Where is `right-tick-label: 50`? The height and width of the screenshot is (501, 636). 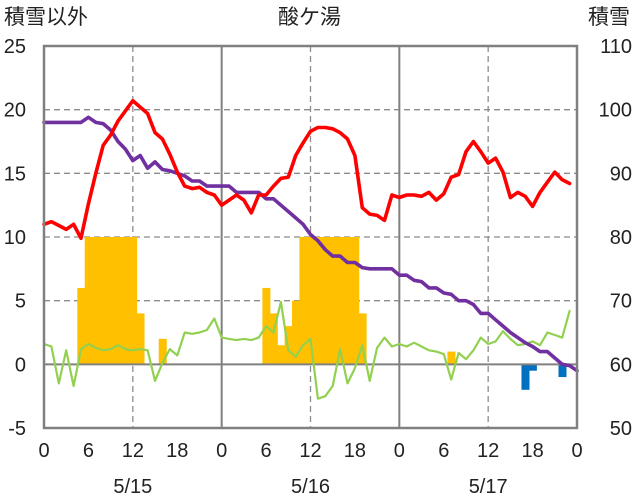 right-tick-label: 50 is located at coordinates (621, 429).